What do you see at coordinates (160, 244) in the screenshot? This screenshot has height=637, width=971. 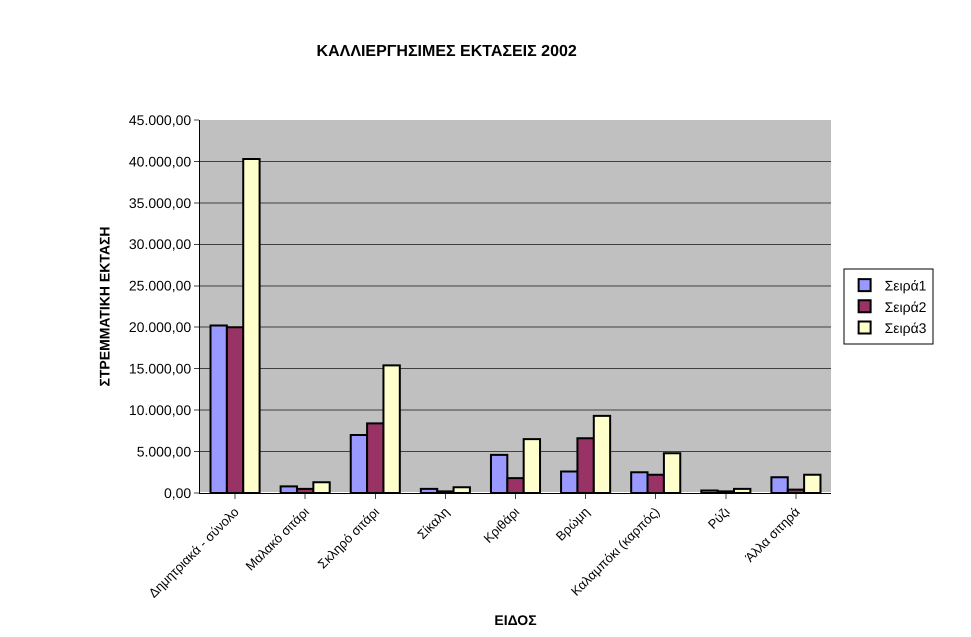 I see `y-tick-label: 30.000,00` at bounding box center [160, 244].